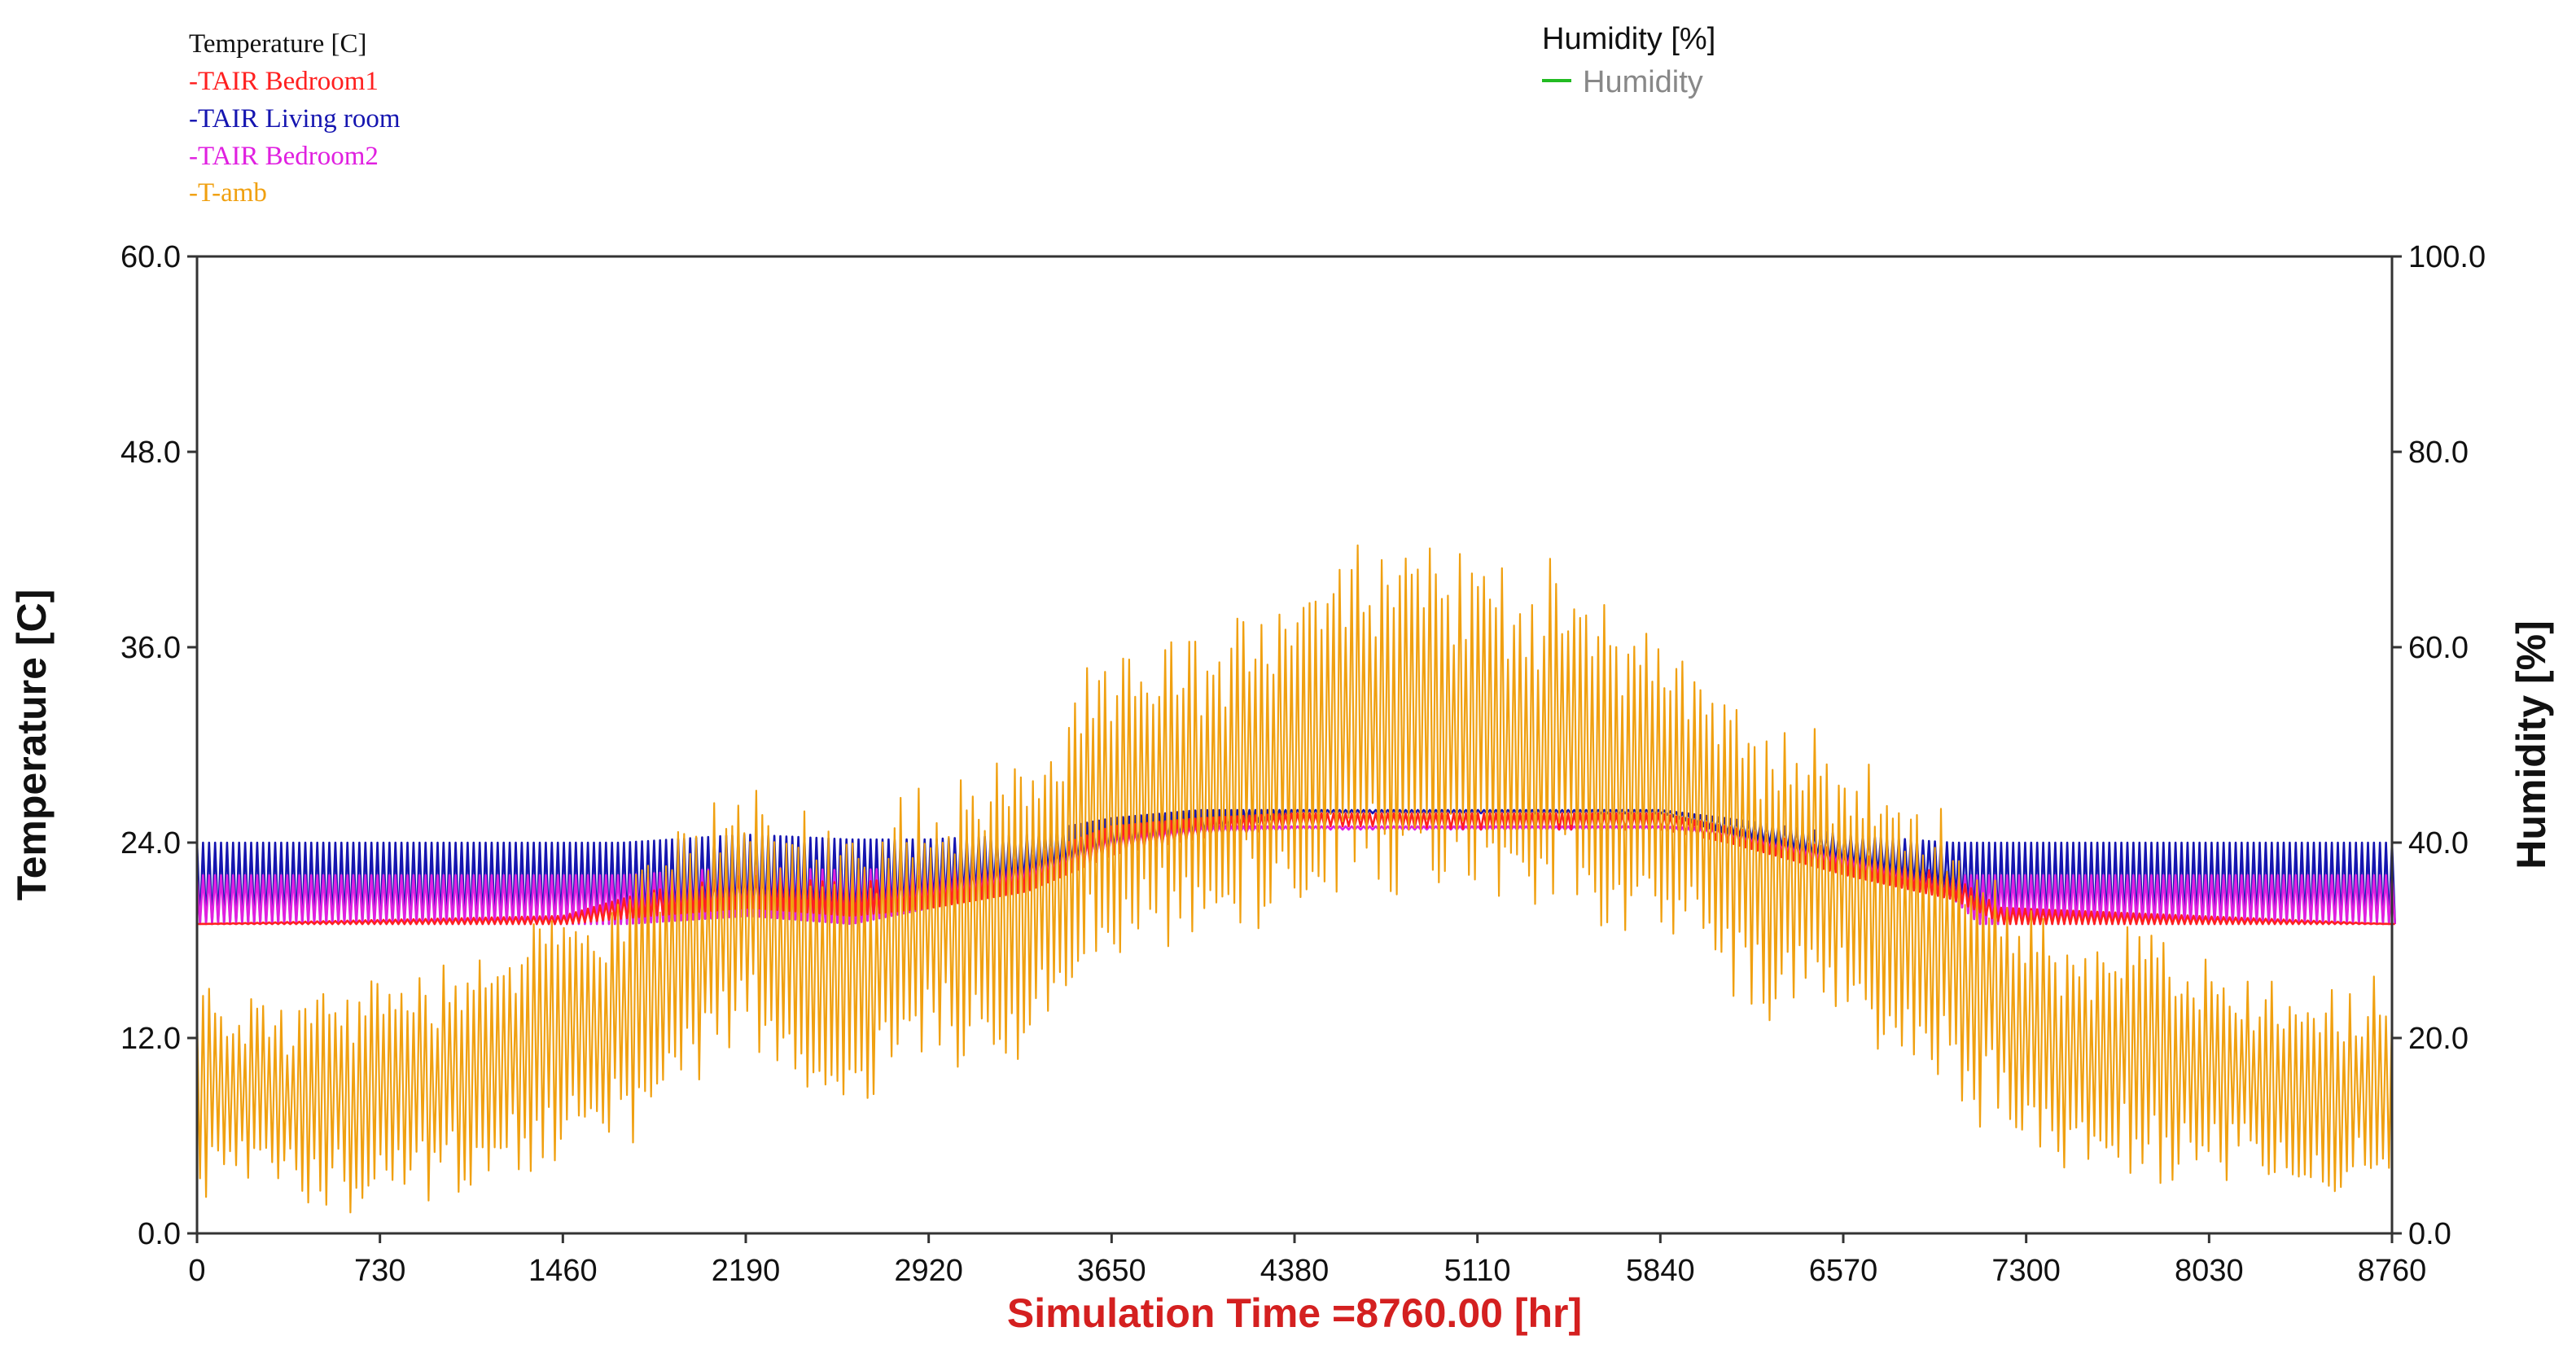 The width and height of the screenshot is (2576, 1362). Describe the element at coordinates (2439, 746) in the screenshot. I see `y-axis-right: 0.0 20.0 40.0 60.0 80.0 100.0` at that location.